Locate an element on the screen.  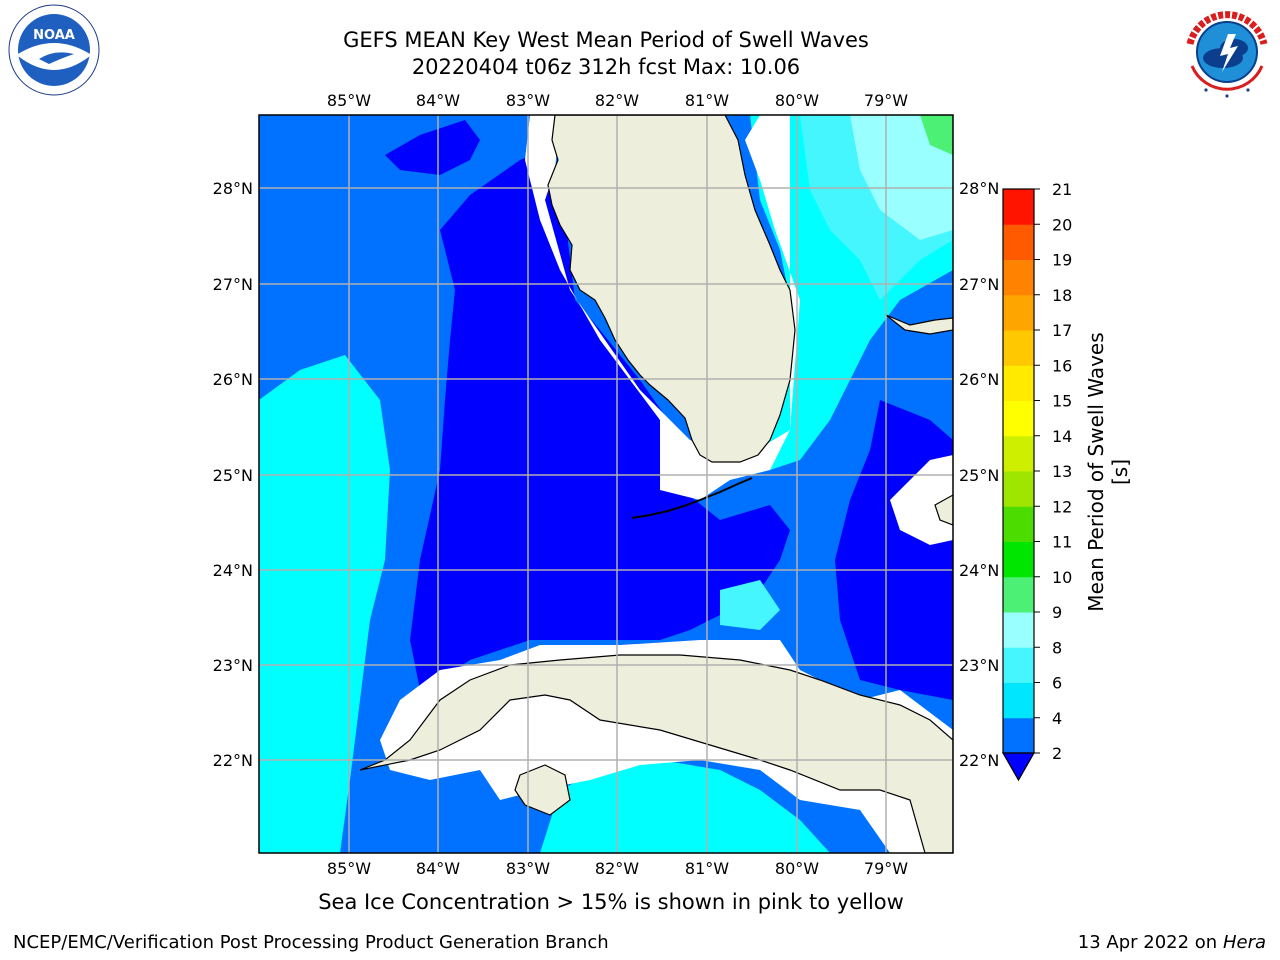
chart-subtitle: 20220404 t06z 312h fcst Max: 10.06 is located at coordinates (606, 67).